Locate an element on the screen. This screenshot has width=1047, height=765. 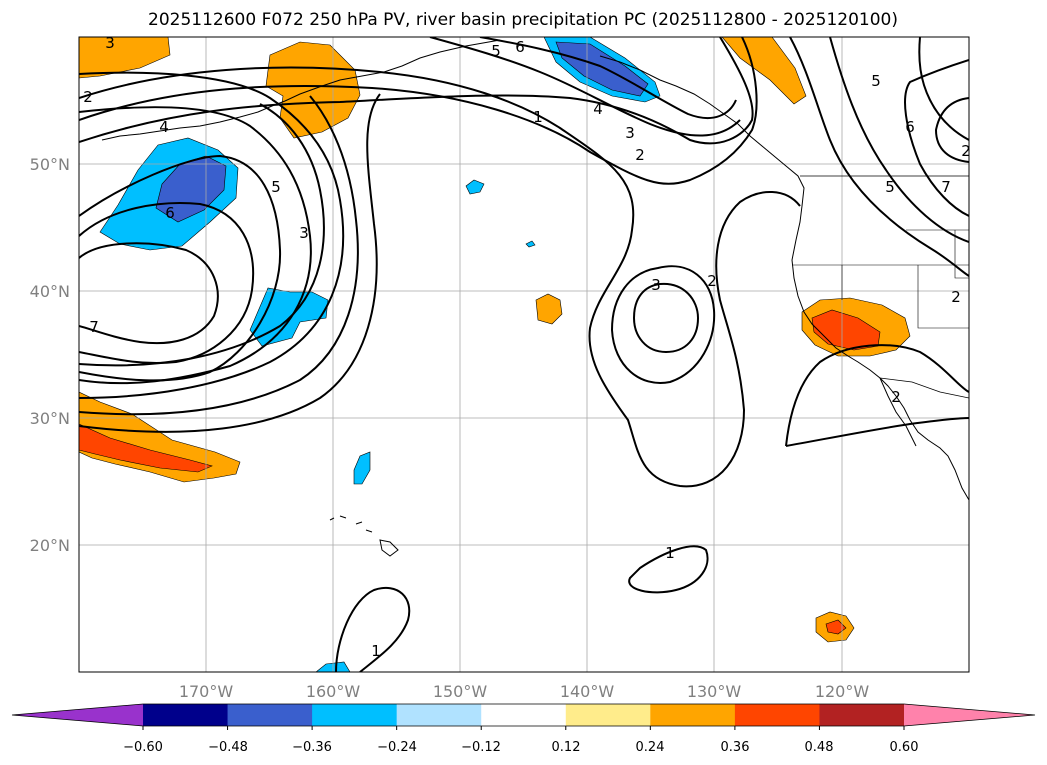
lat-tick-label: 40°N is located at coordinates (50, 291).